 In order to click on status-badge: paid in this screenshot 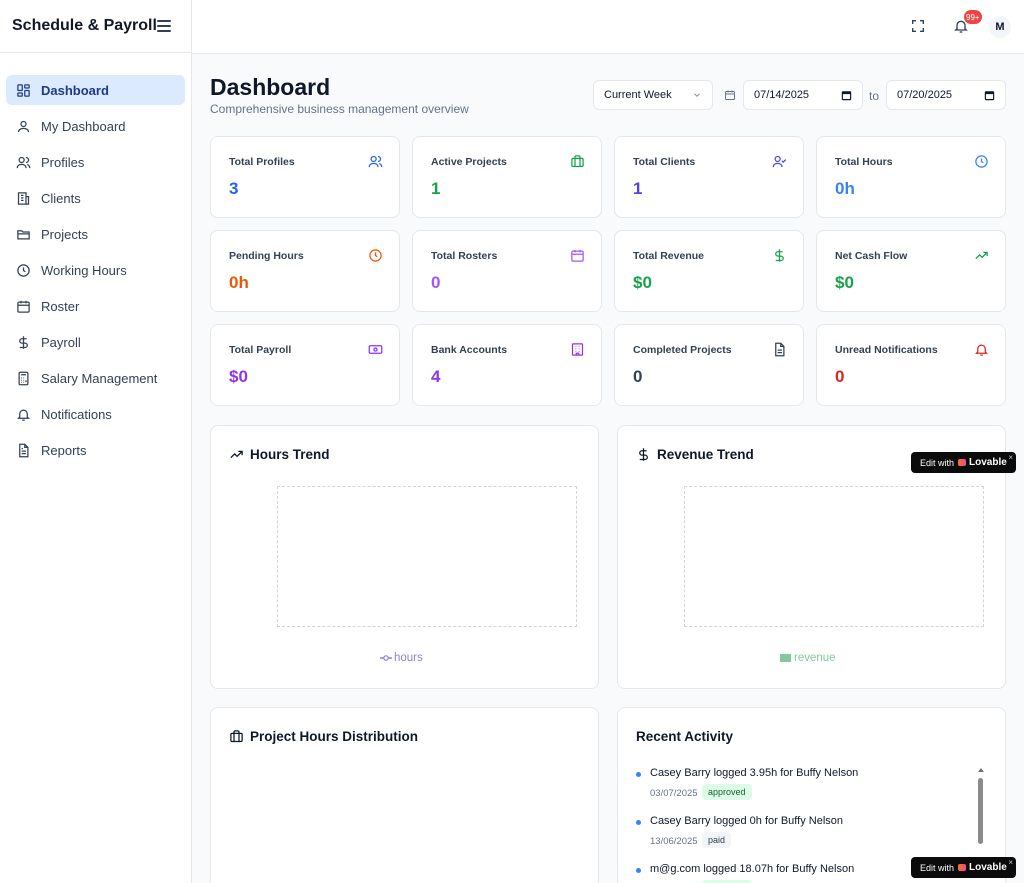, I will do `click(717, 840)`.